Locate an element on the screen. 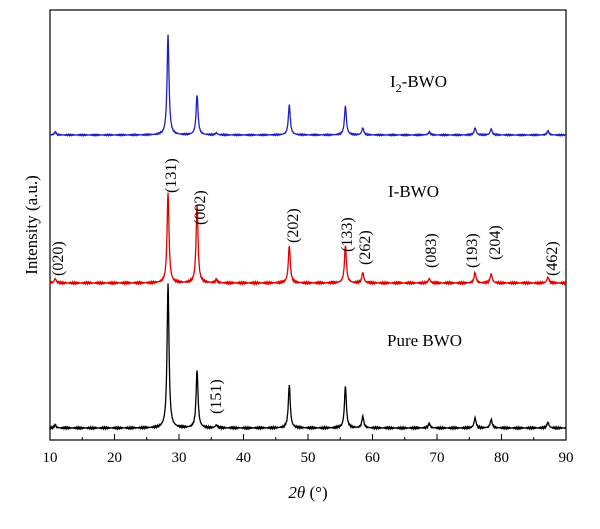 This screenshot has height=529, width=600. series-label-main: I-BWO is located at coordinates (413, 191).